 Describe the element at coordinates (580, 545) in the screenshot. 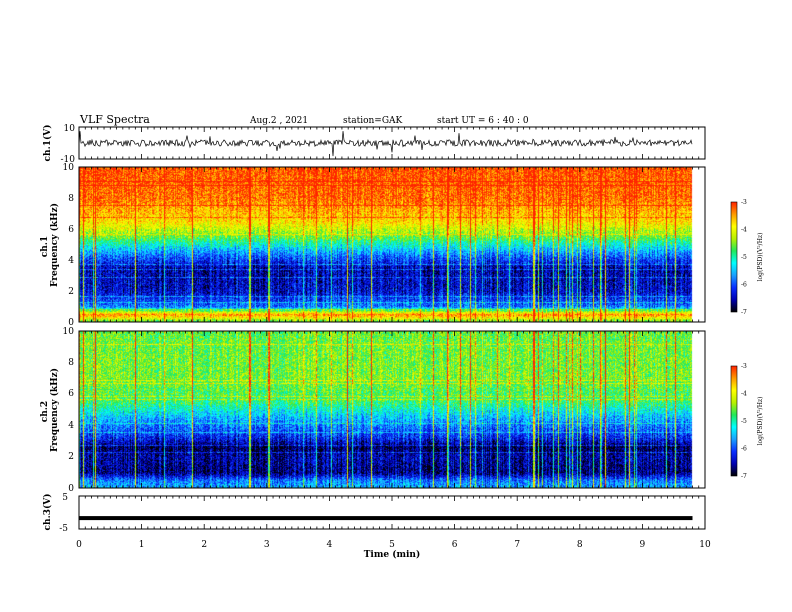

I see `time-tick-label-8: 8` at that location.